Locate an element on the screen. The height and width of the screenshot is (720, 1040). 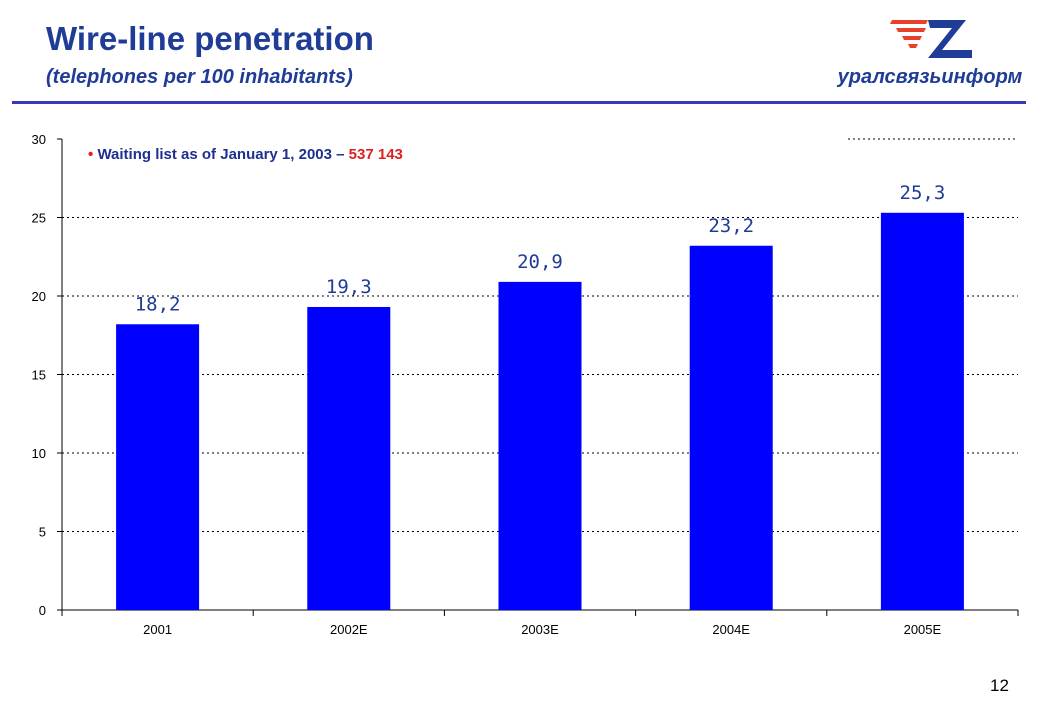
data-label: 19,3 is located at coordinates (349, 287).